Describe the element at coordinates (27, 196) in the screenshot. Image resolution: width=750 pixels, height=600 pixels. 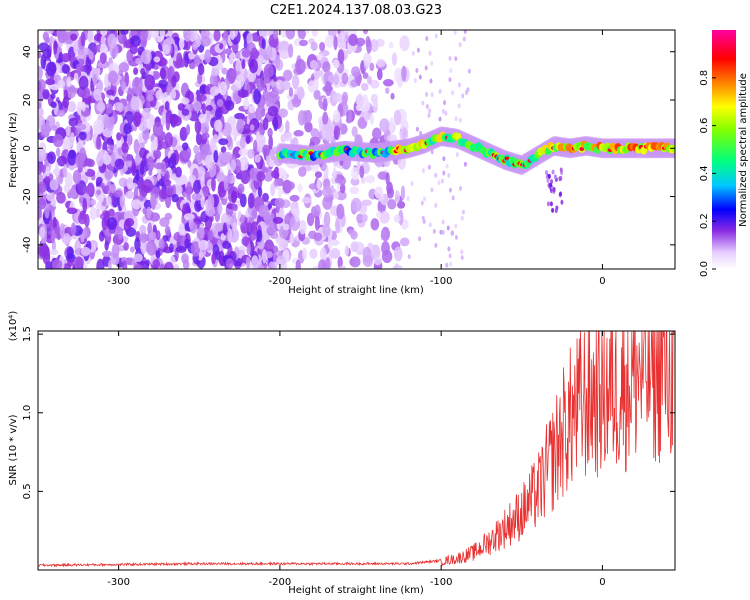
I see `spectrogram-y-tick-label: -20` at that location.